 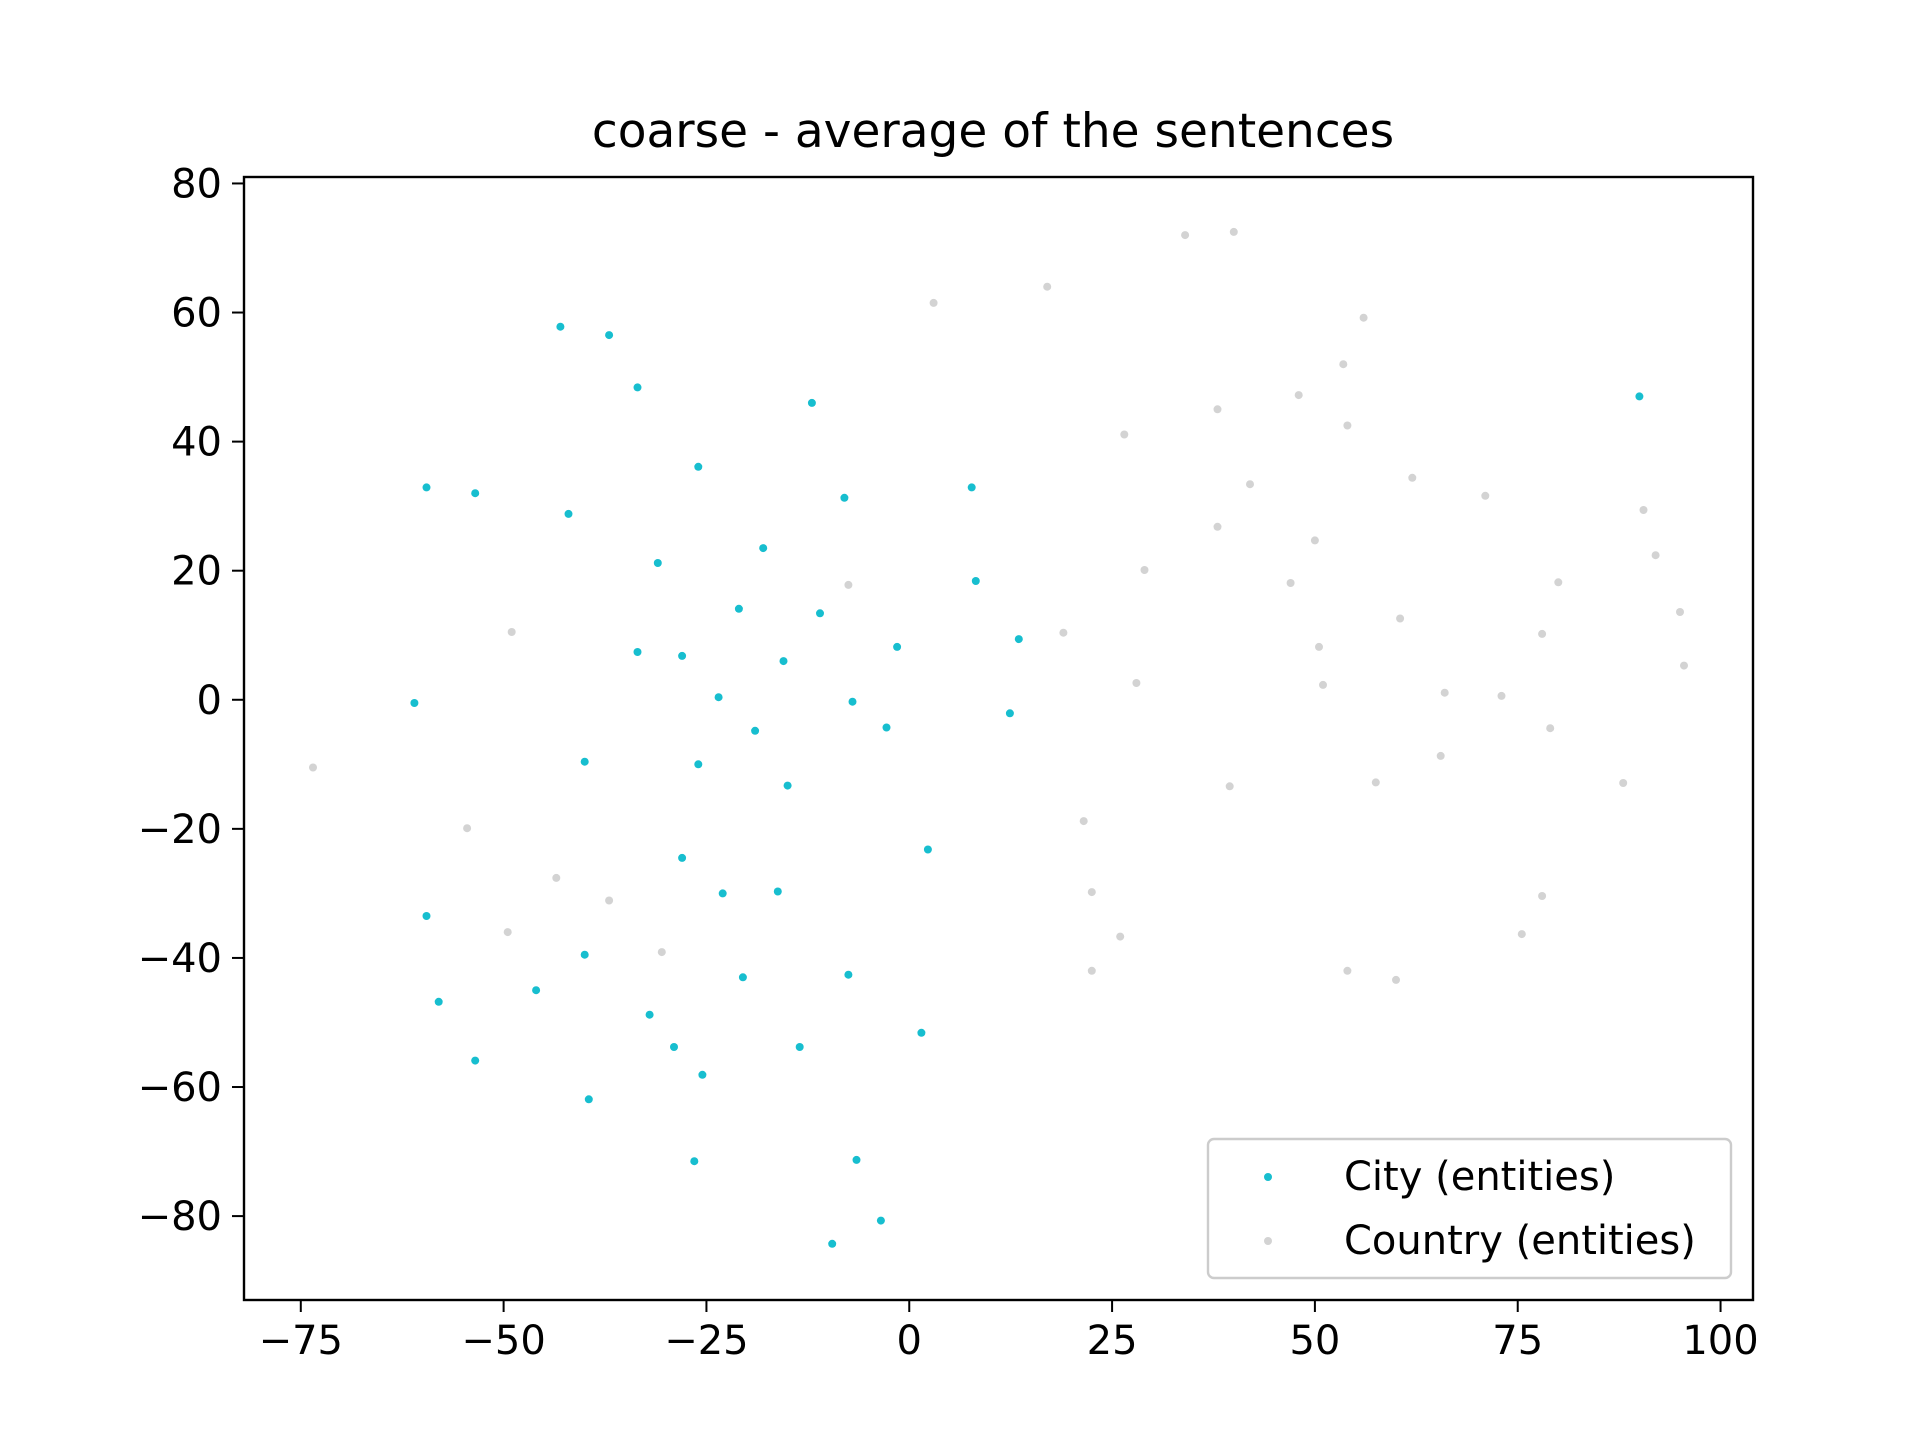 What do you see at coordinates (180, 1217) in the screenshot?
I see `y-tick-label-8: −80` at bounding box center [180, 1217].